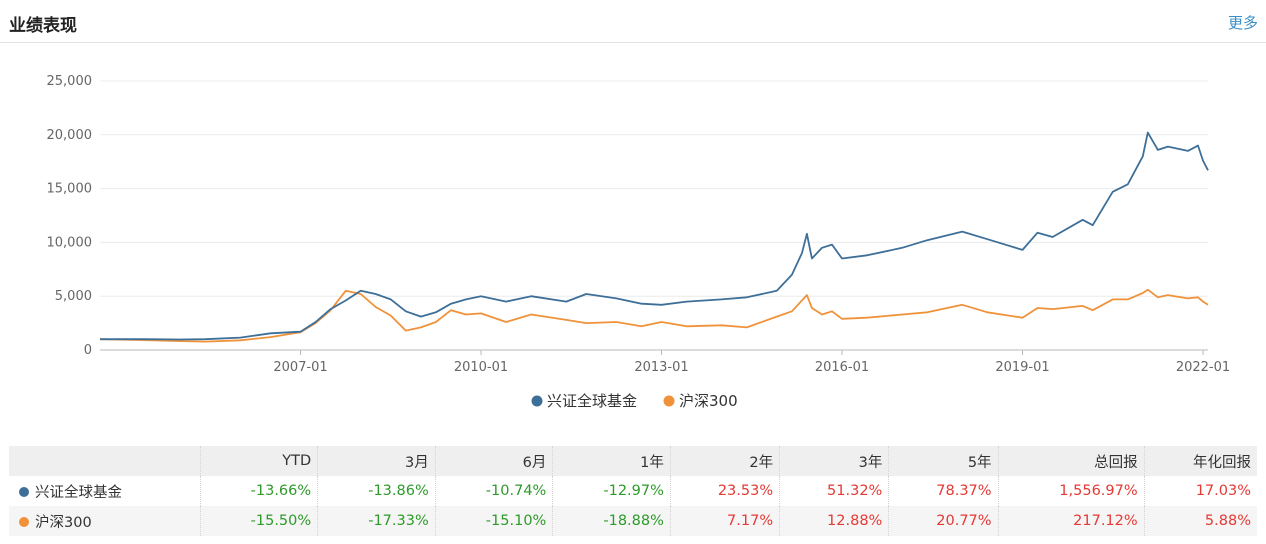  I want to click on column-header: 年化回报, so click(1200, 461).